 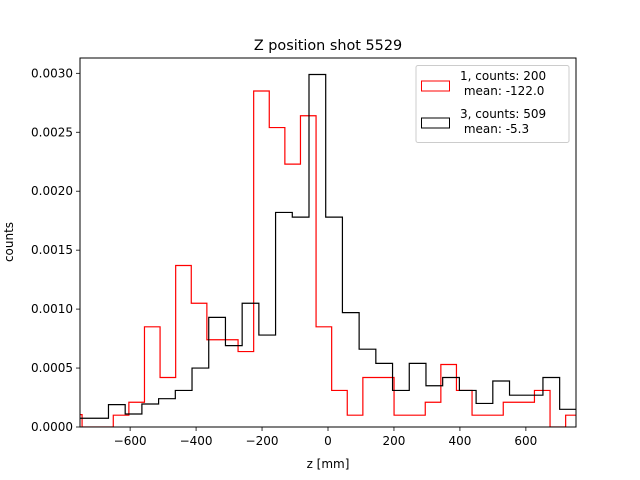 What do you see at coordinates (52, 73) in the screenshot?
I see `y-tick-label: 0.0030` at bounding box center [52, 73].